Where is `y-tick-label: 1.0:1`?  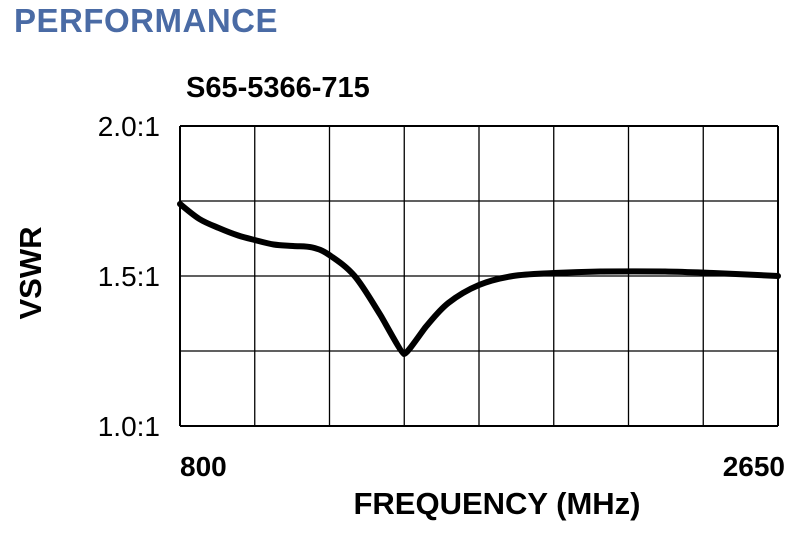 y-tick-label: 1.0:1 is located at coordinates (129, 426).